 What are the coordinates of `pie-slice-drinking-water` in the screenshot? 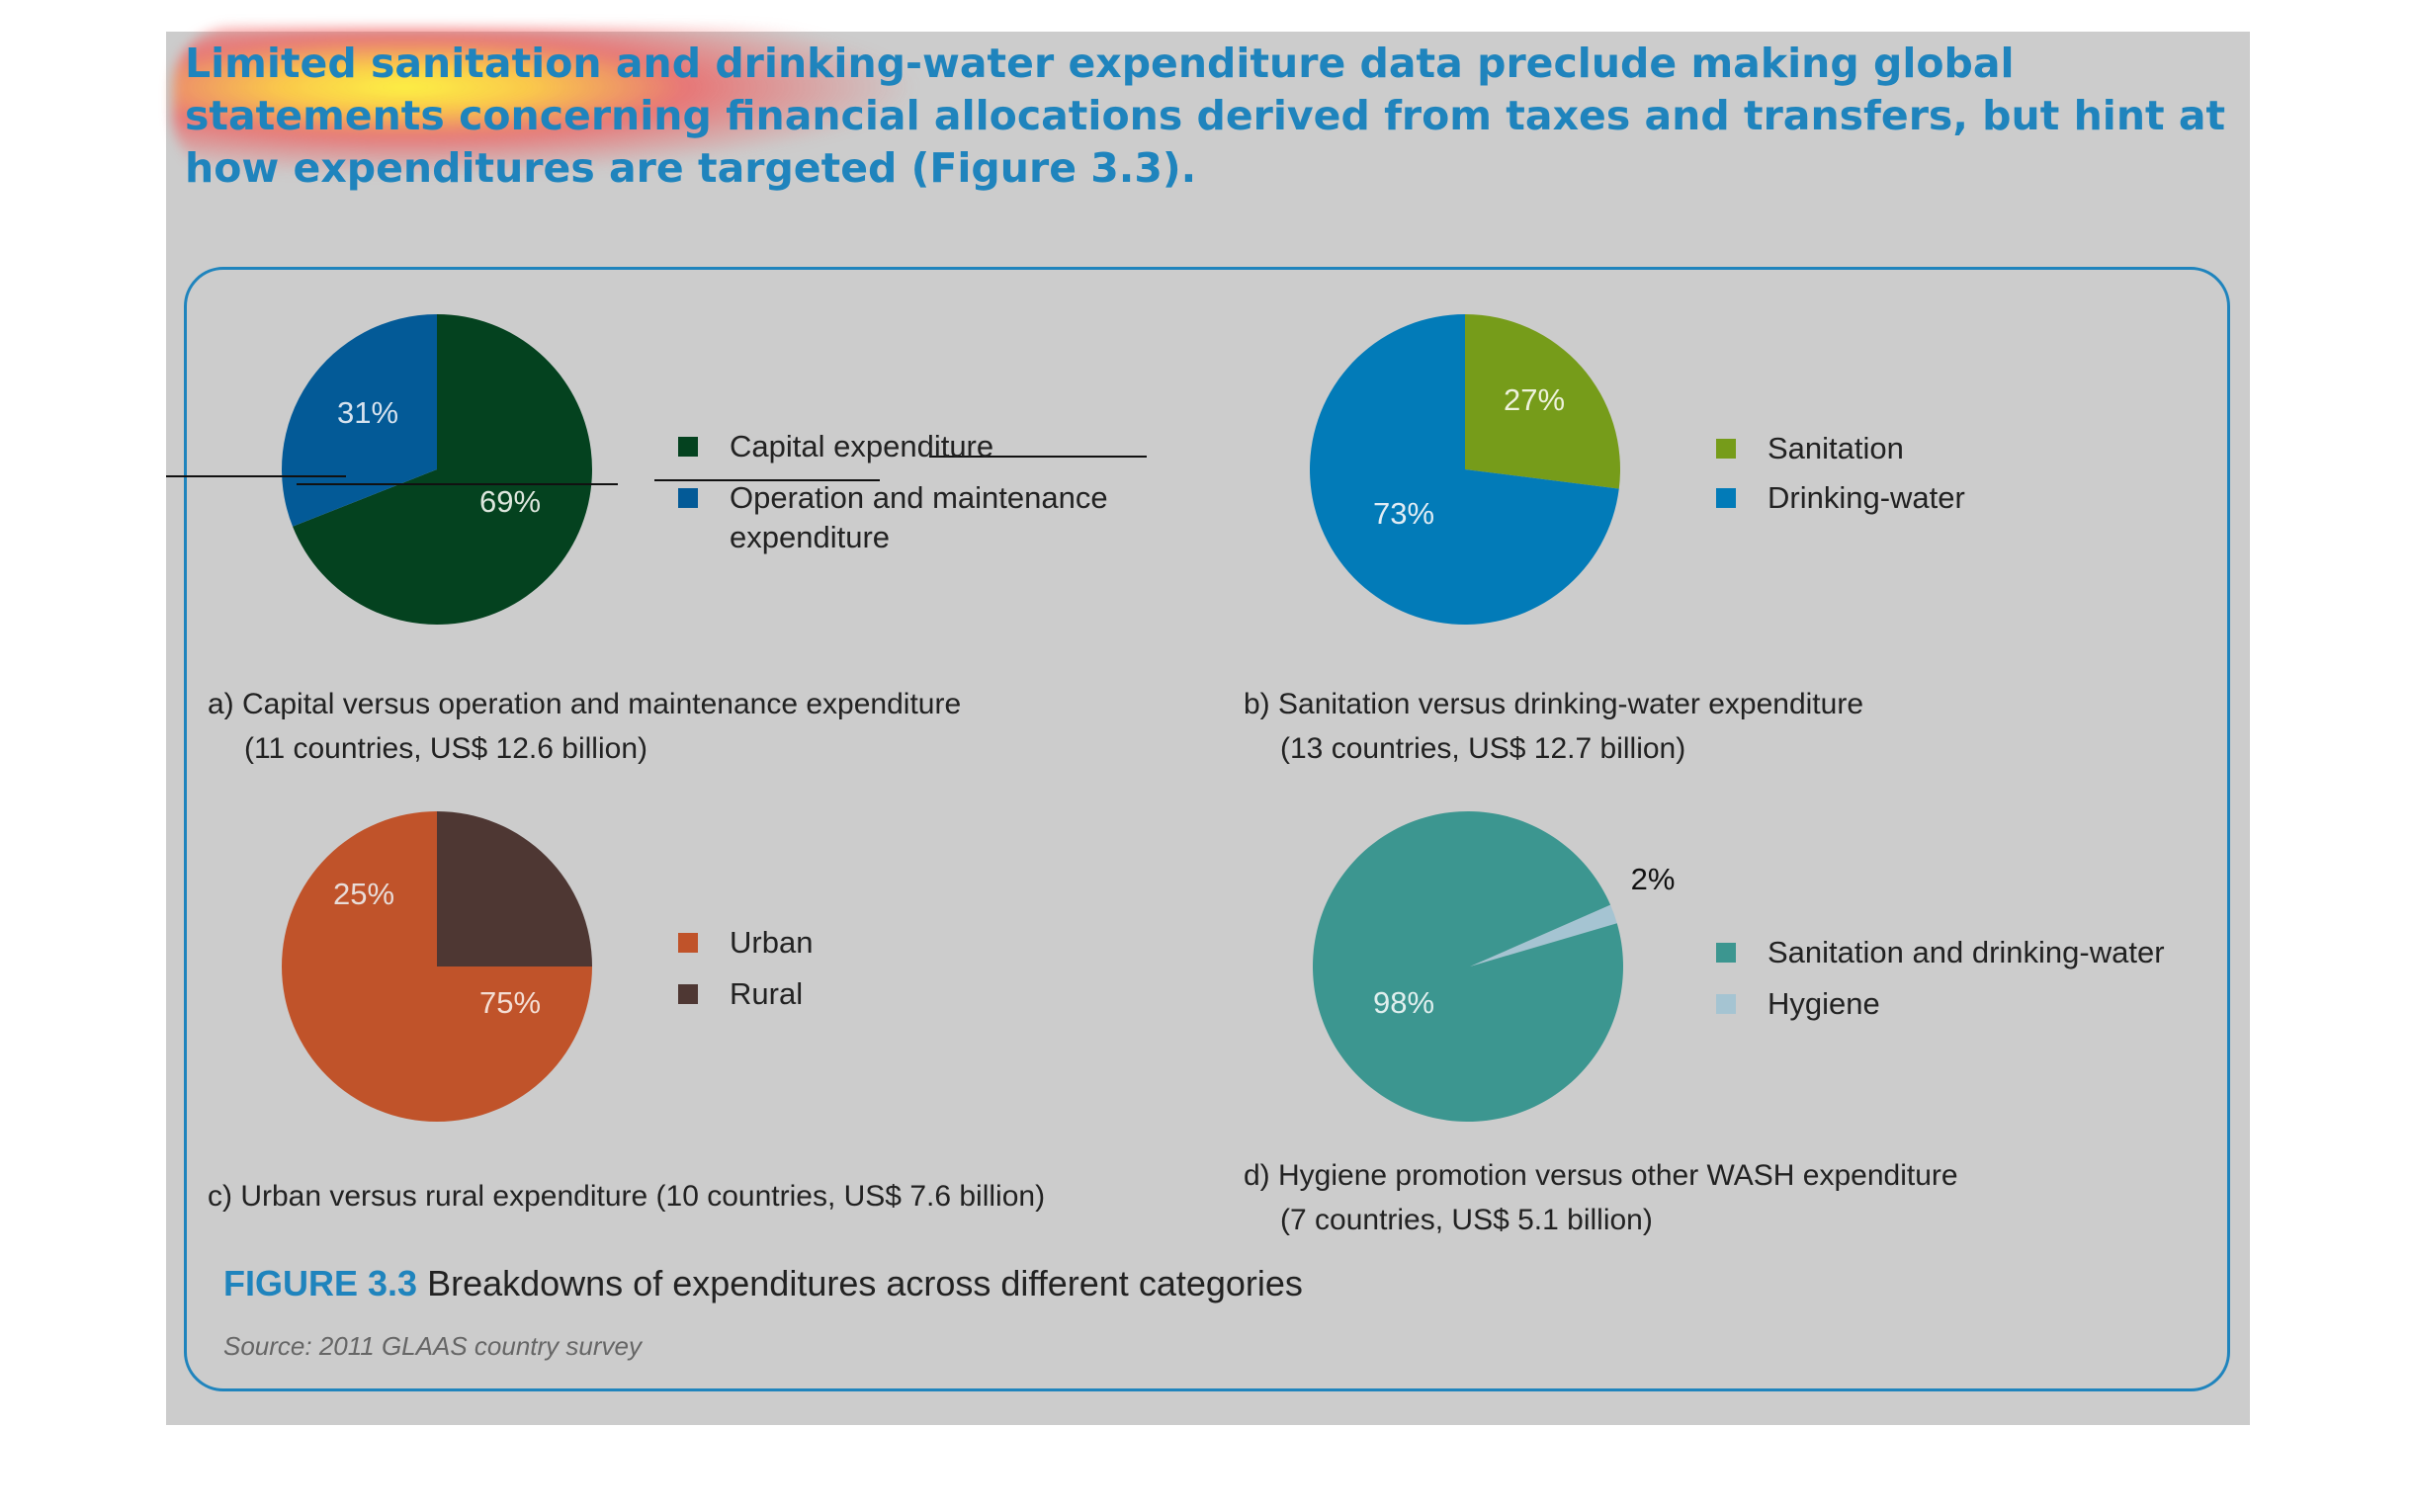 It's located at (1464, 469).